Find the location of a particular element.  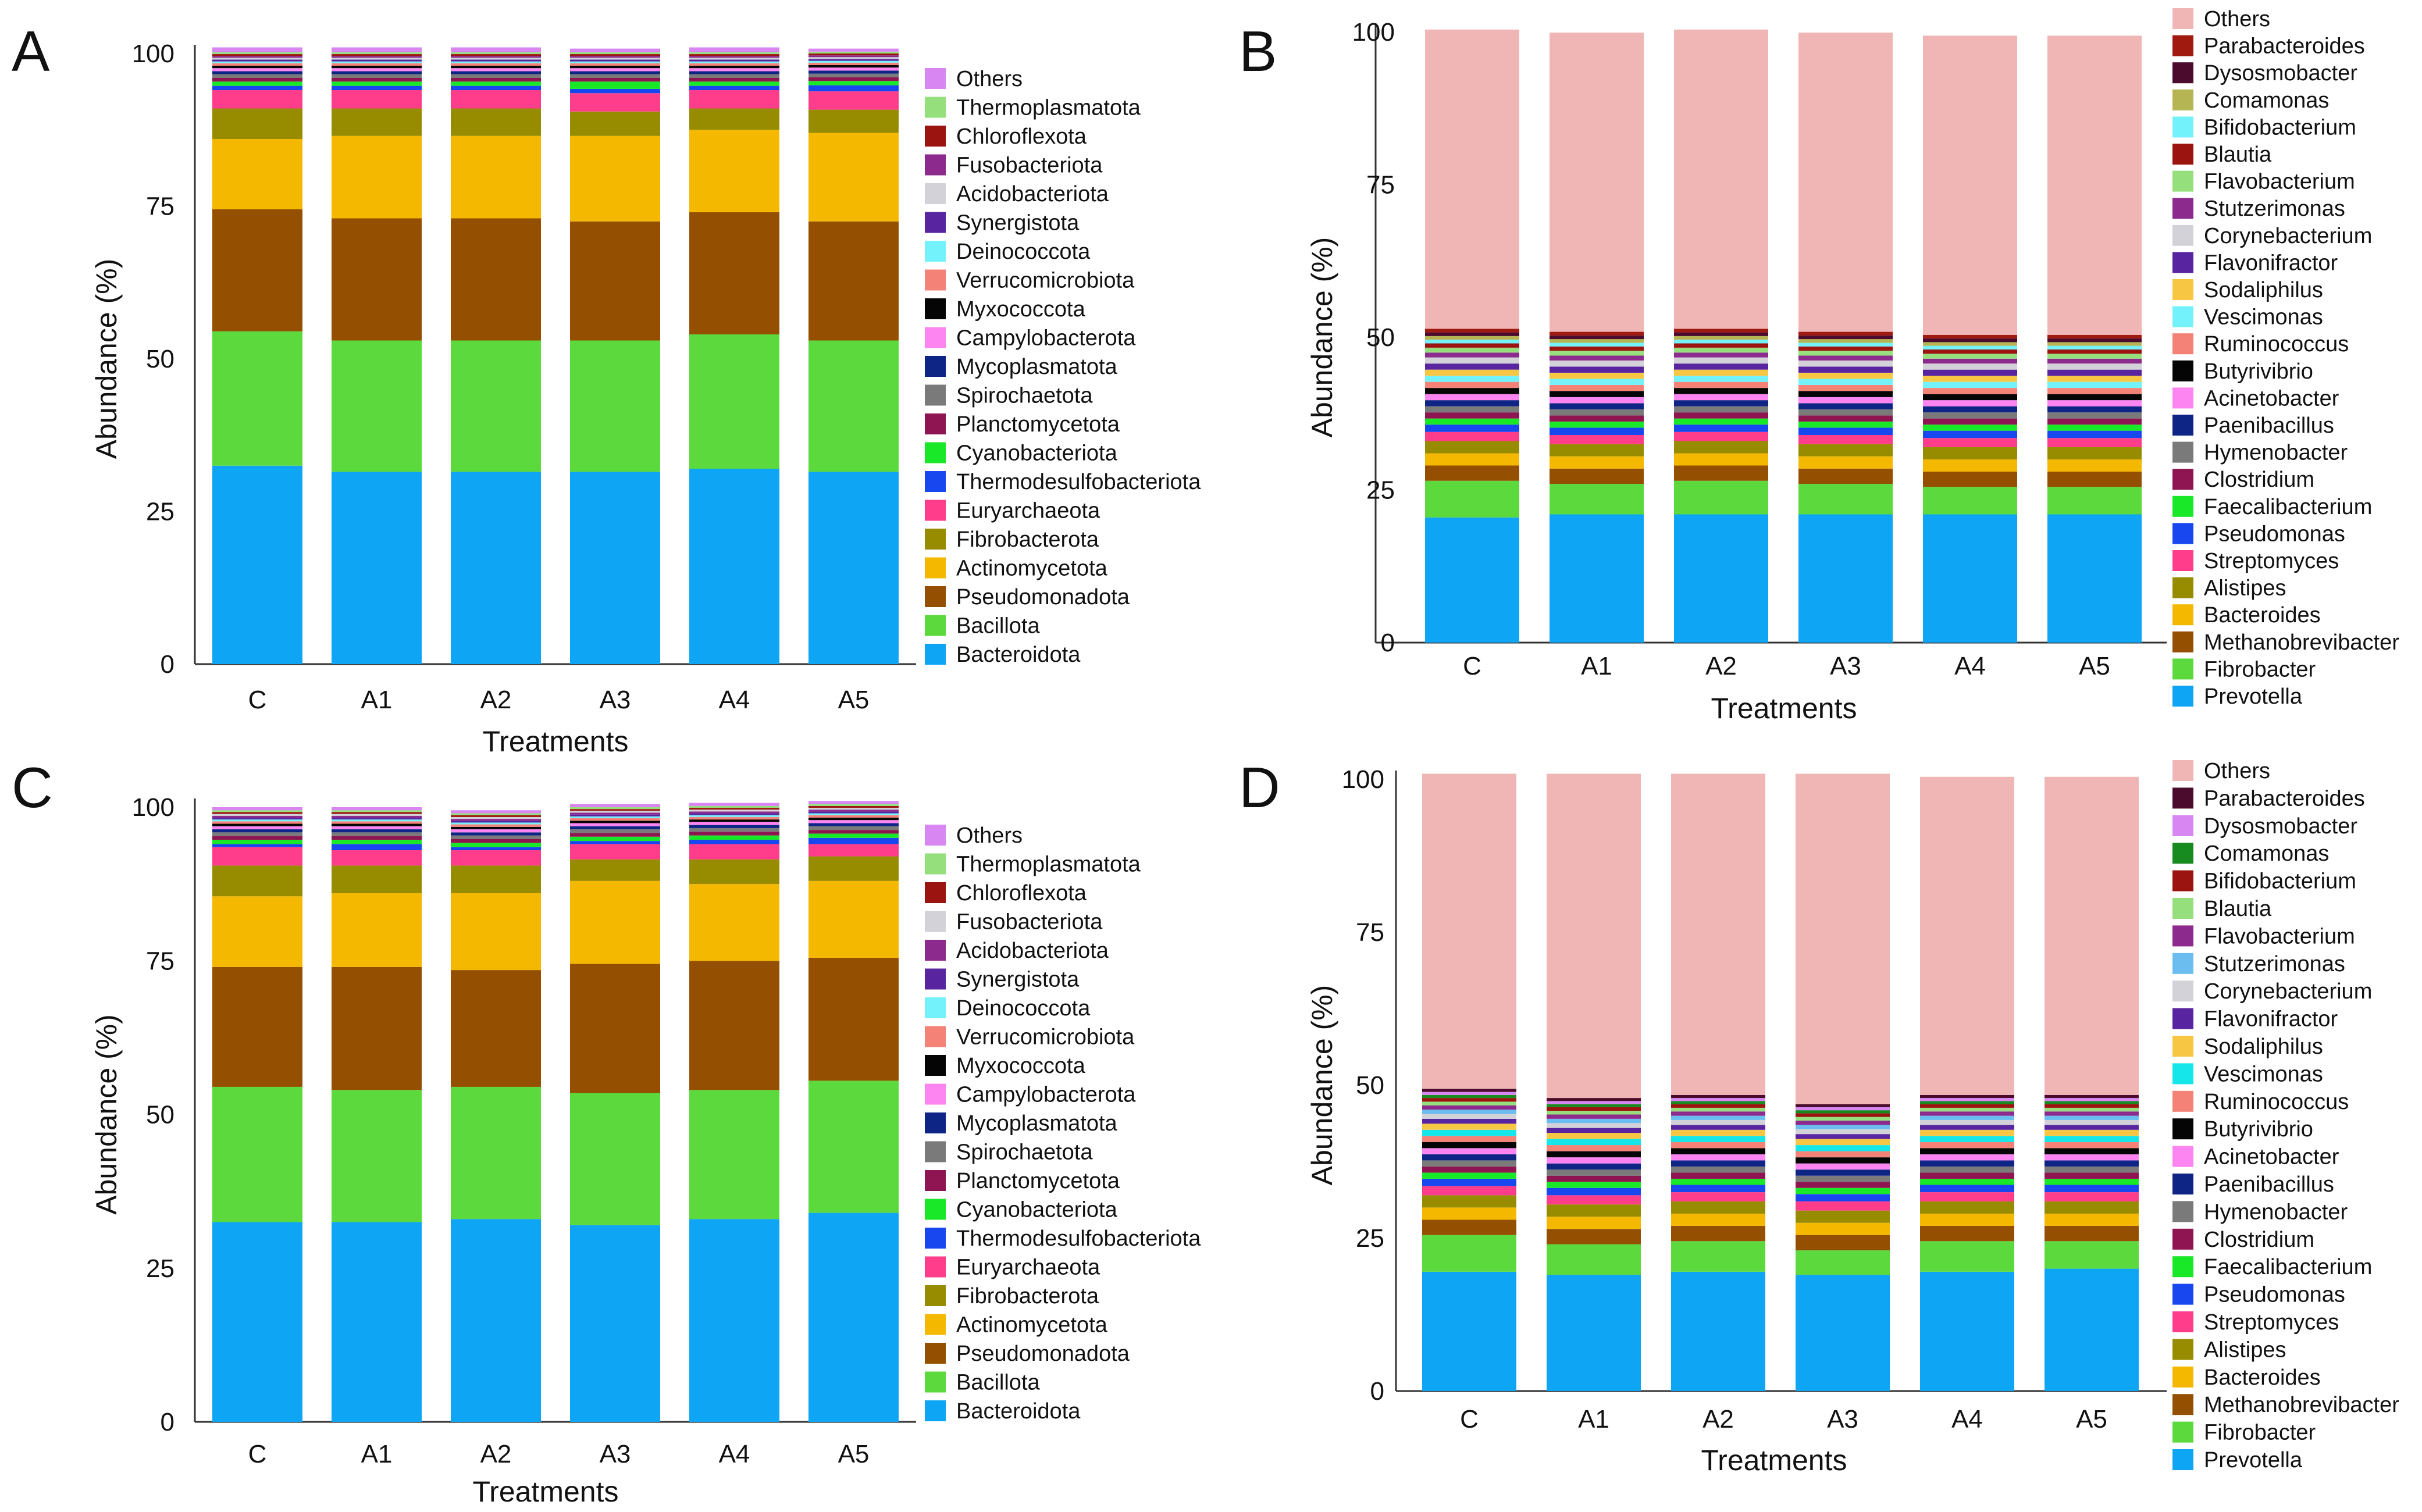

legend-label: Spirochaetota is located at coordinates (1024, 1152).